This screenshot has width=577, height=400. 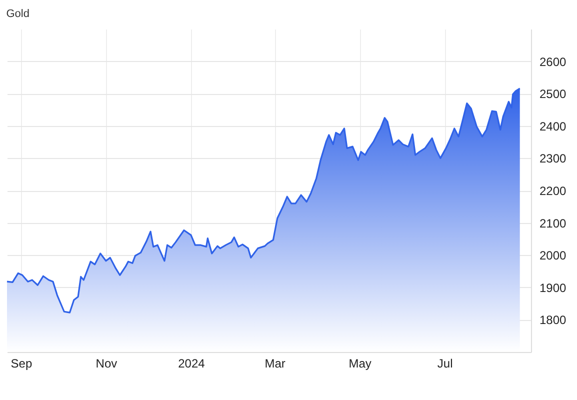 I want to click on y-tick-label: 2000, so click(x=553, y=255).